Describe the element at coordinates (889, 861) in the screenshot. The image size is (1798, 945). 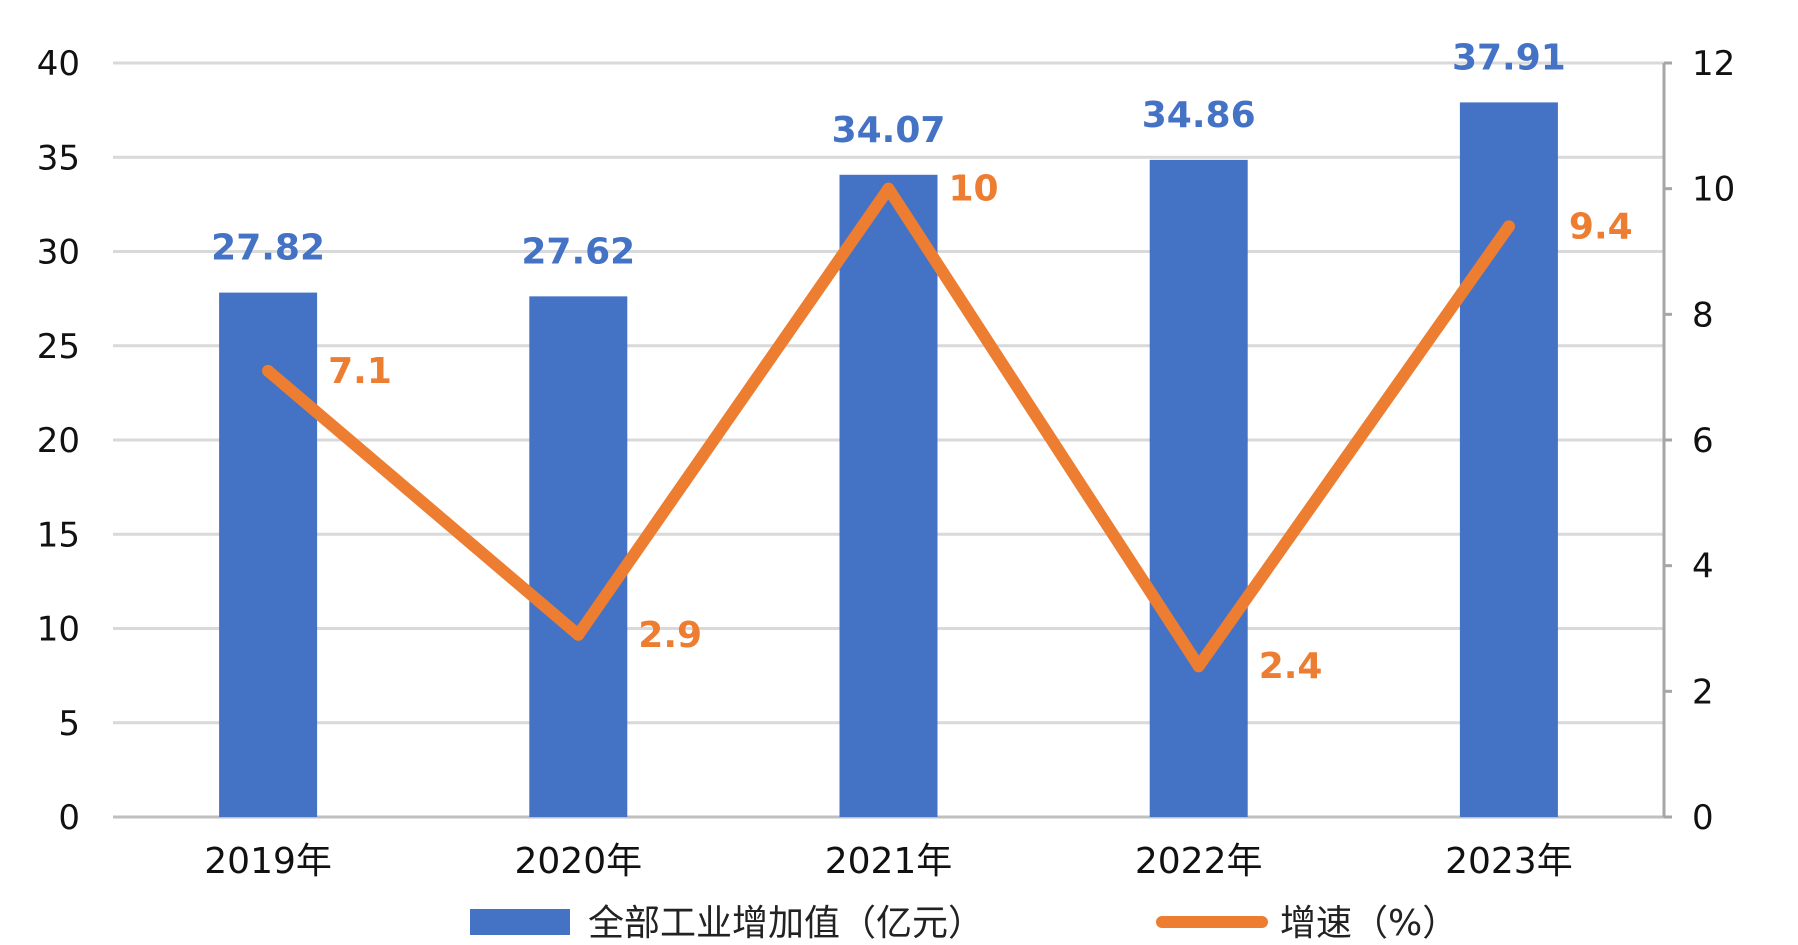
I see `x-tick-label: 2021年` at that location.